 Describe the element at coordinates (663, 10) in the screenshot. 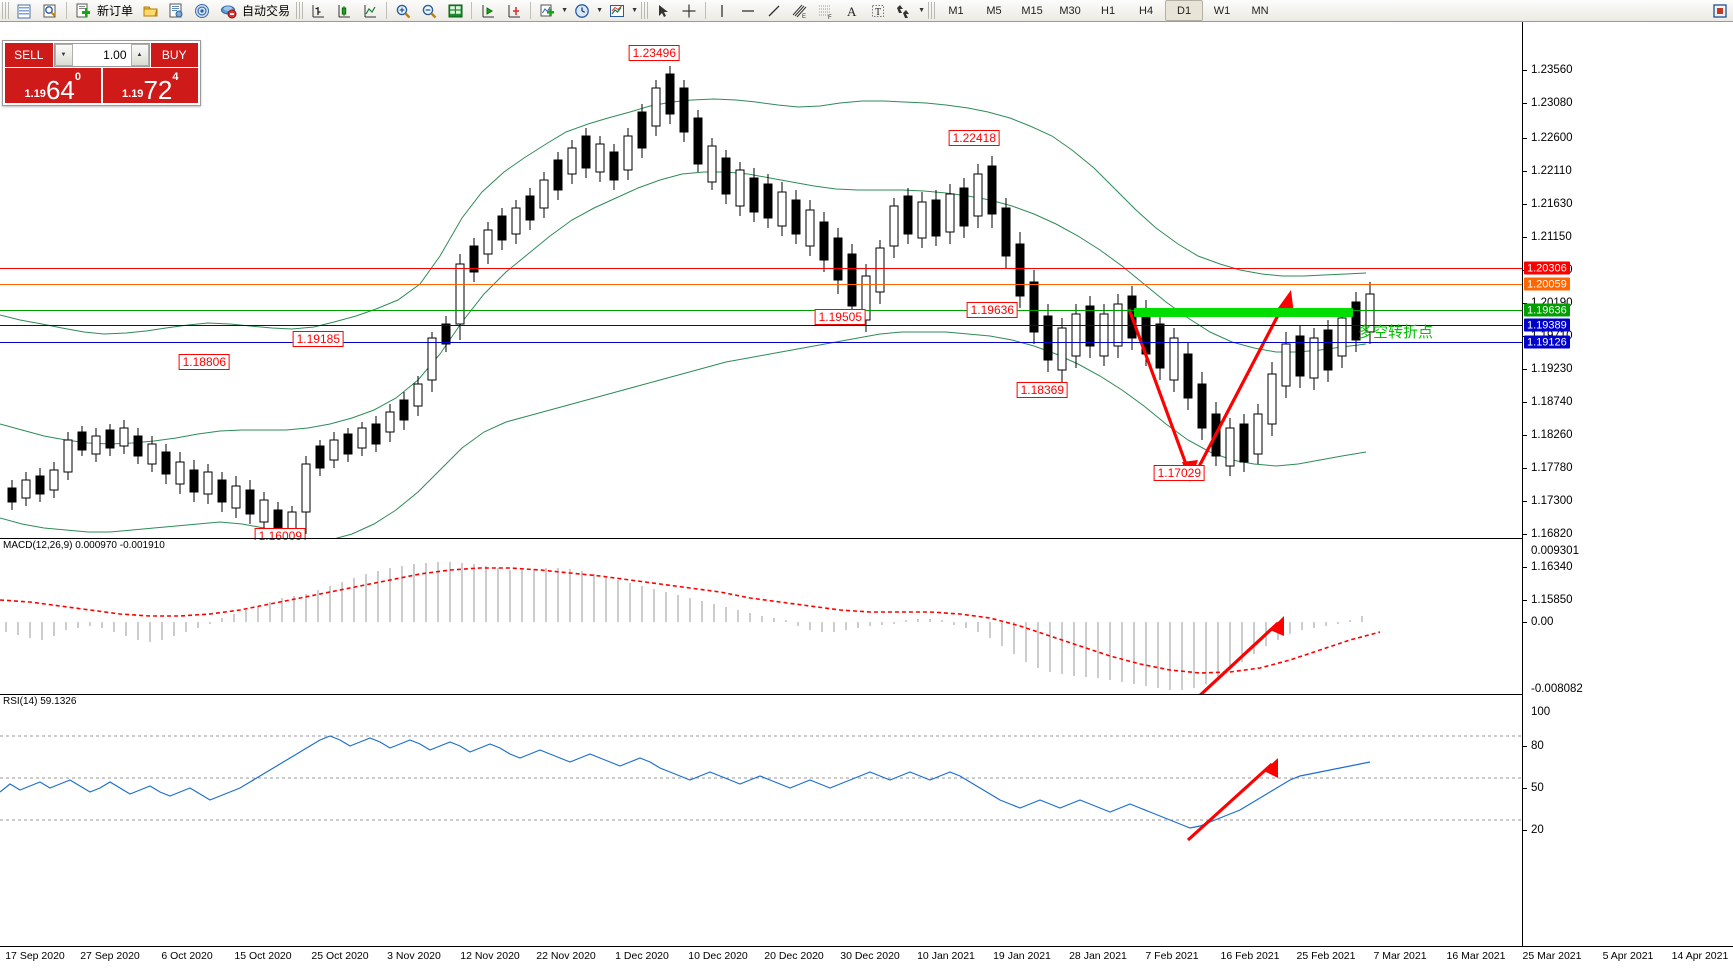

I see `cursor-icon` at that location.